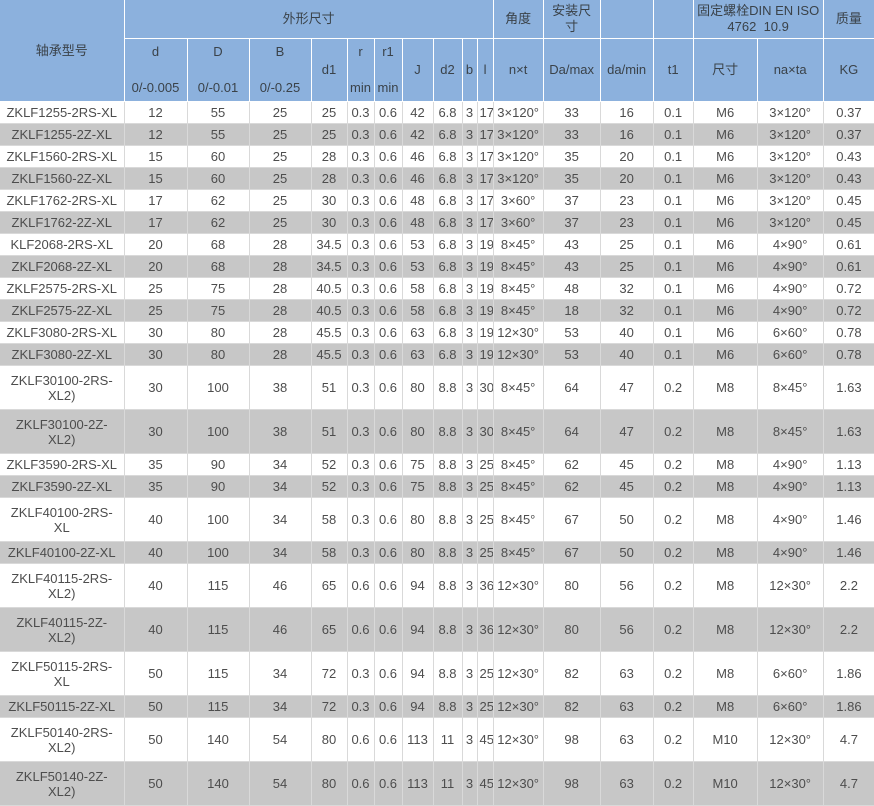  Describe the element at coordinates (571, 354) in the screenshot. I see `value-cell: 53` at that location.